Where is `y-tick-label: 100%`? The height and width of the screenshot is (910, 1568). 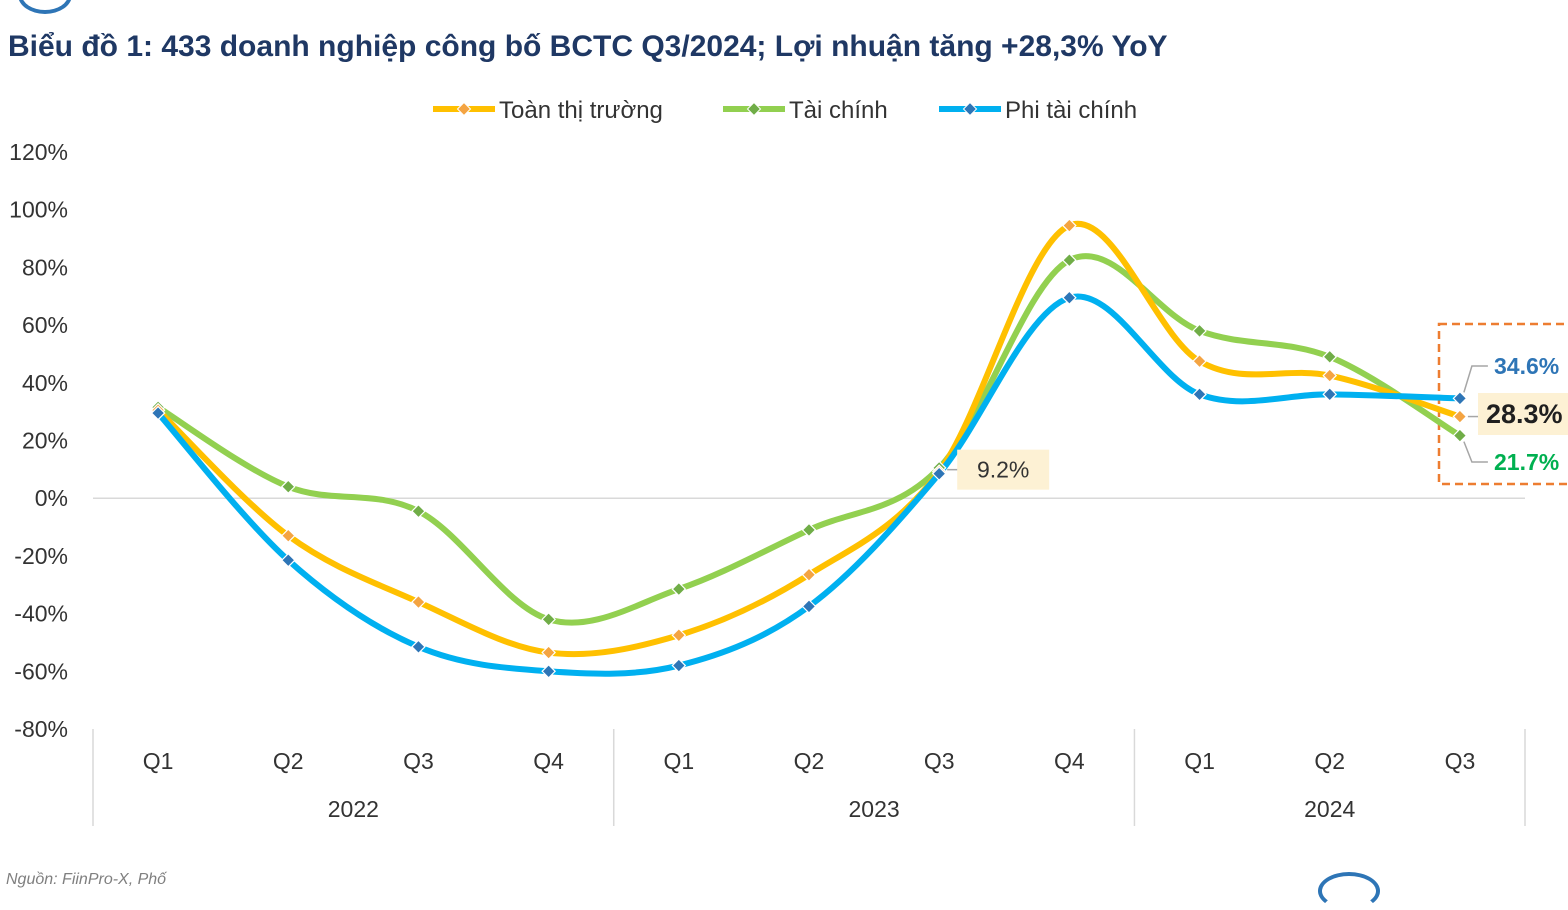 y-tick-label: 100% is located at coordinates (38, 210).